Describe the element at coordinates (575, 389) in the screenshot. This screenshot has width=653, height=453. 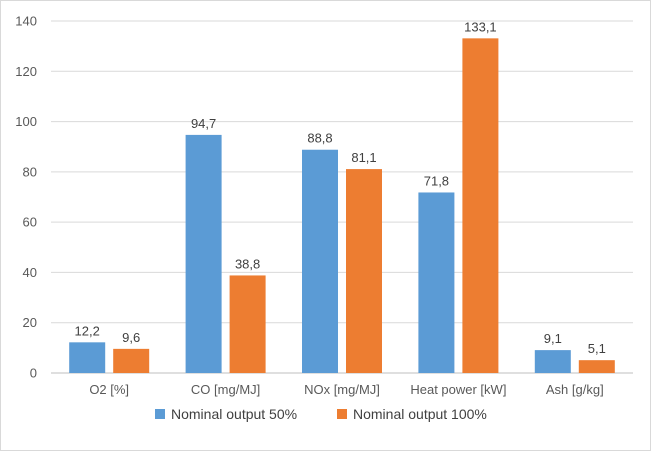
I see `x-tick-label: Ash [g/kg]` at that location.